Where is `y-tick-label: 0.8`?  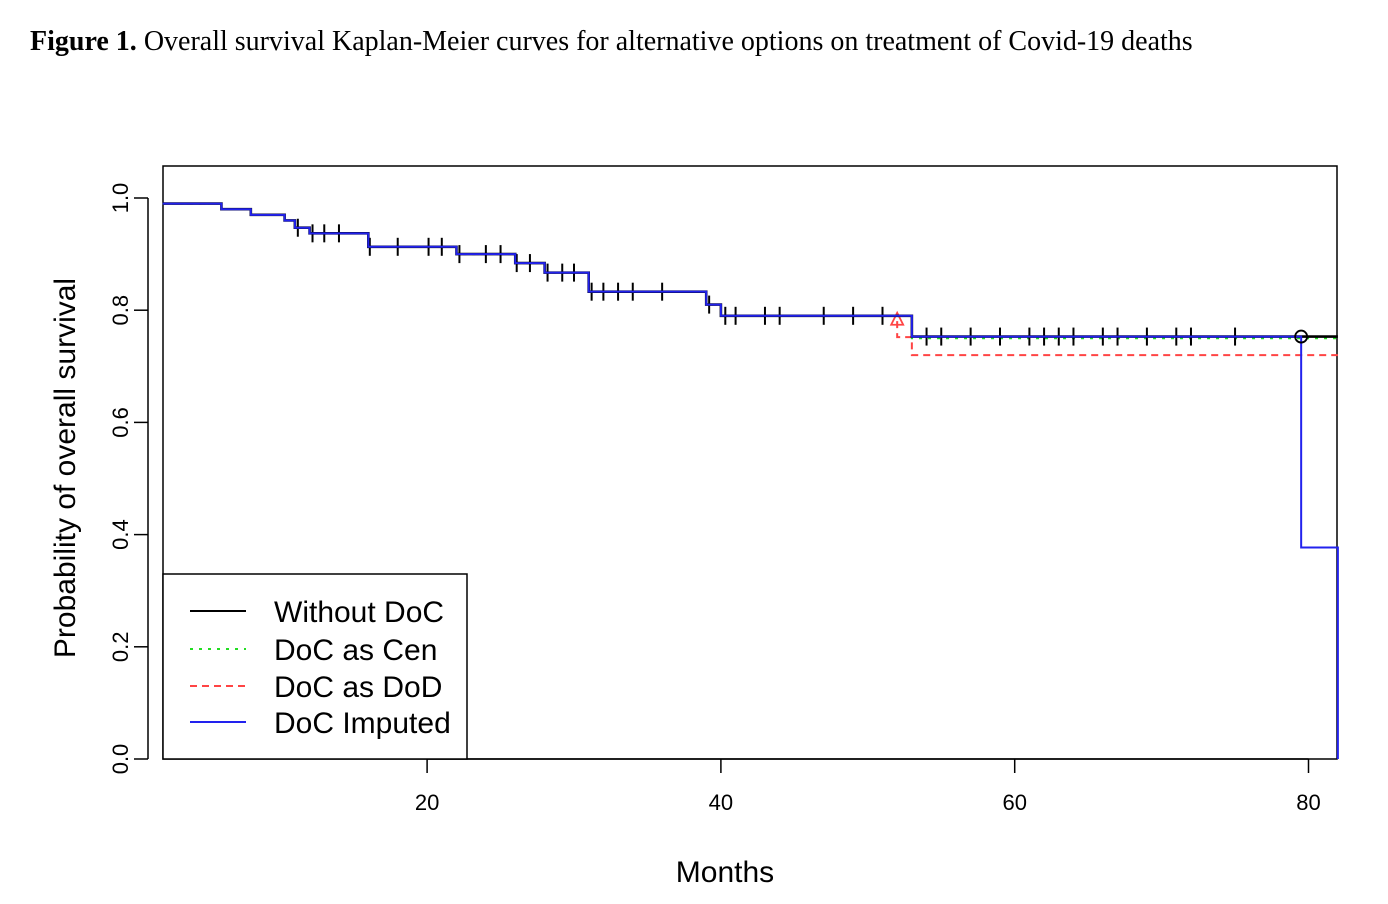
y-tick-label: 0.8 is located at coordinates (120, 310).